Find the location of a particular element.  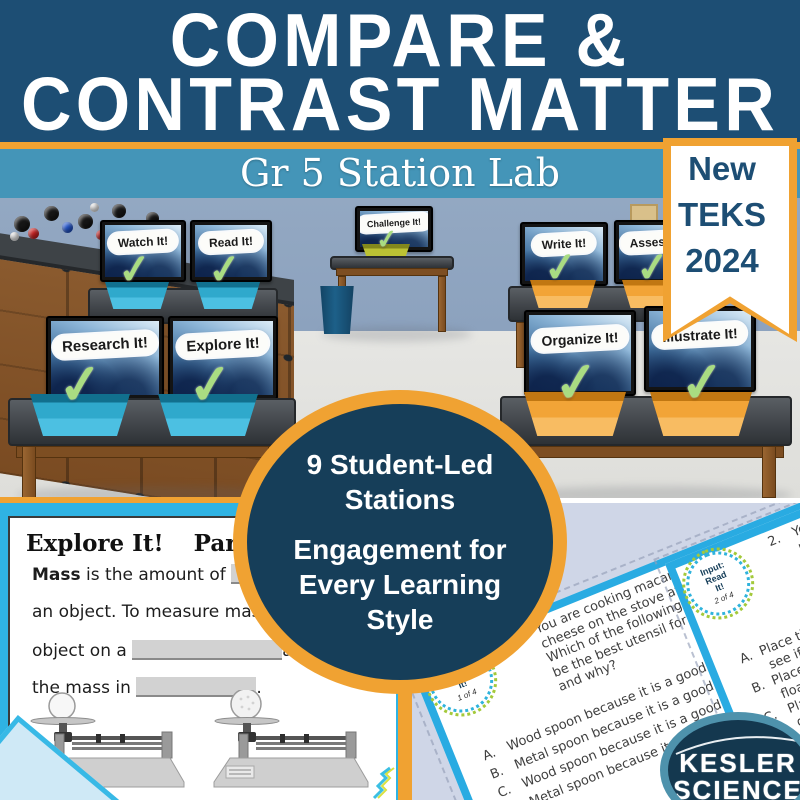

trash-can is located at coordinates (337, 310).